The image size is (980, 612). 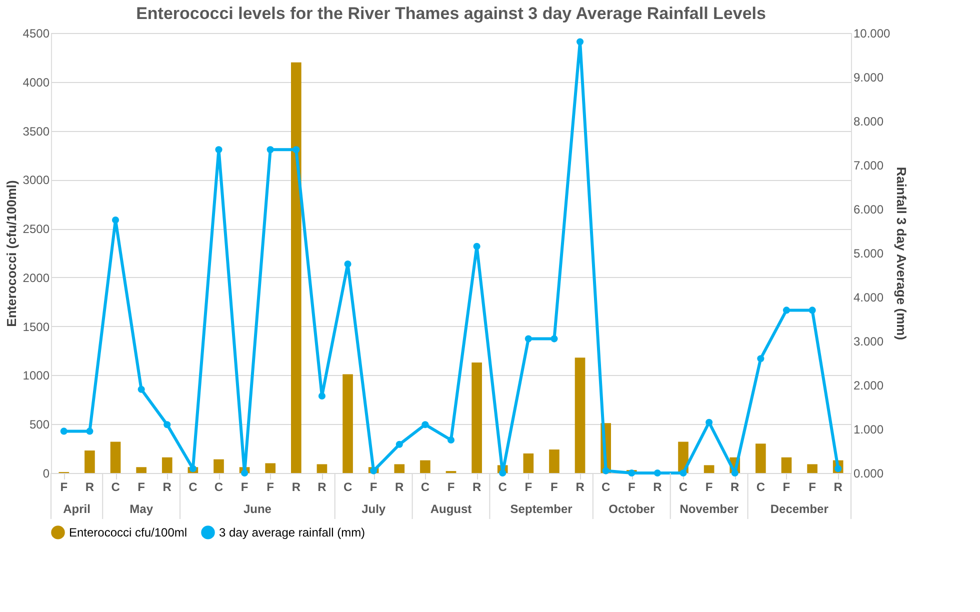 What do you see at coordinates (11, 253) in the screenshot?
I see `y-axis-title: Enterococci (cfu/100ml)` at bounding box center [11, 253].